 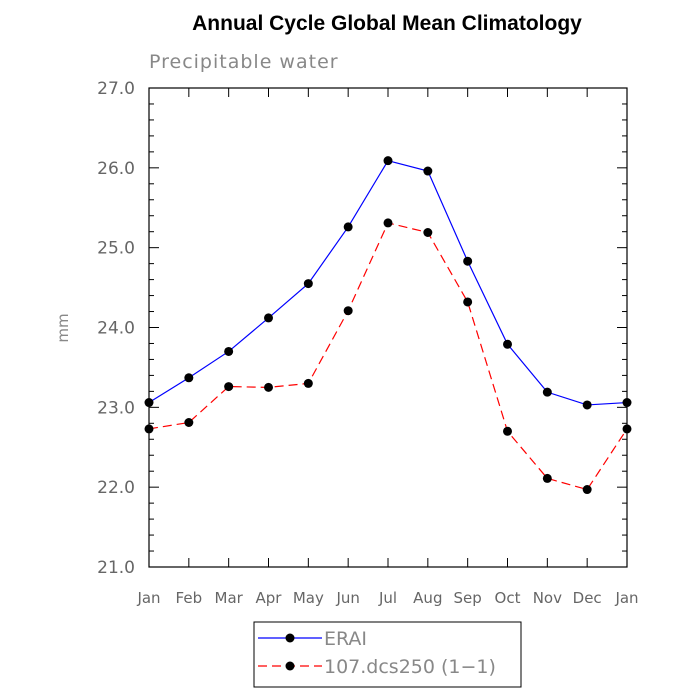 I want to click on x-tick-label: Aug, so click(x=427, y=598).